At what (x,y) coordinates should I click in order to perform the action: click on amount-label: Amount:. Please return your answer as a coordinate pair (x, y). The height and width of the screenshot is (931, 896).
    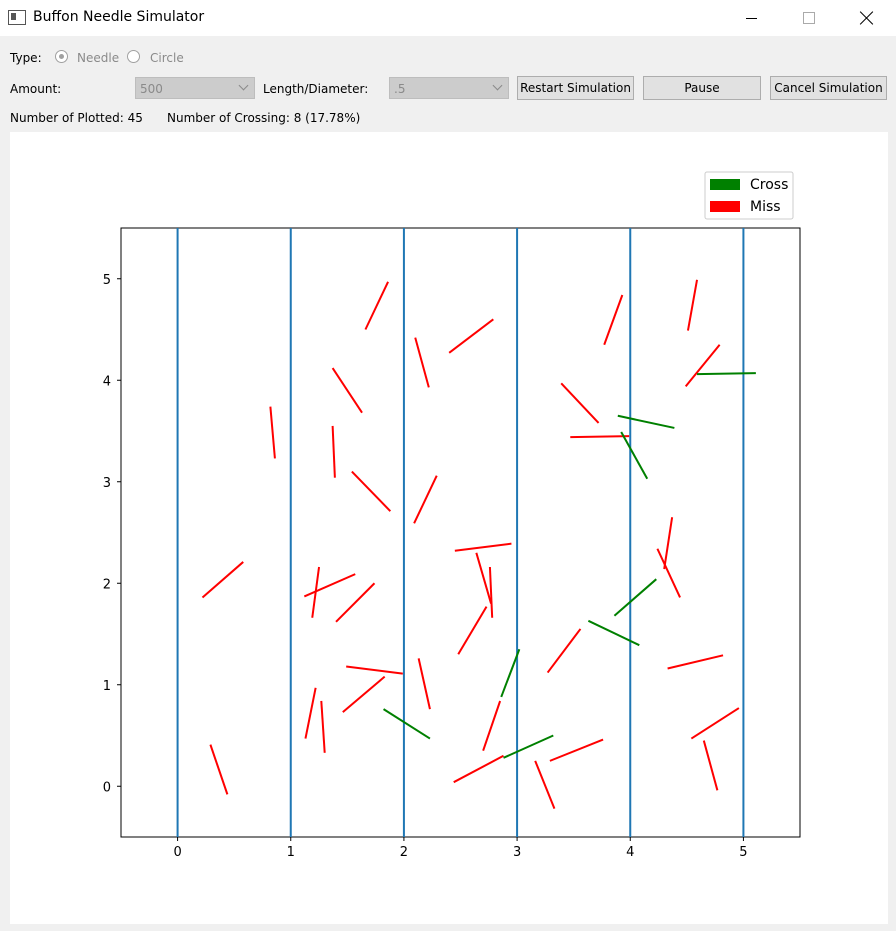
    Looking at the image, I should click on (36, 89).